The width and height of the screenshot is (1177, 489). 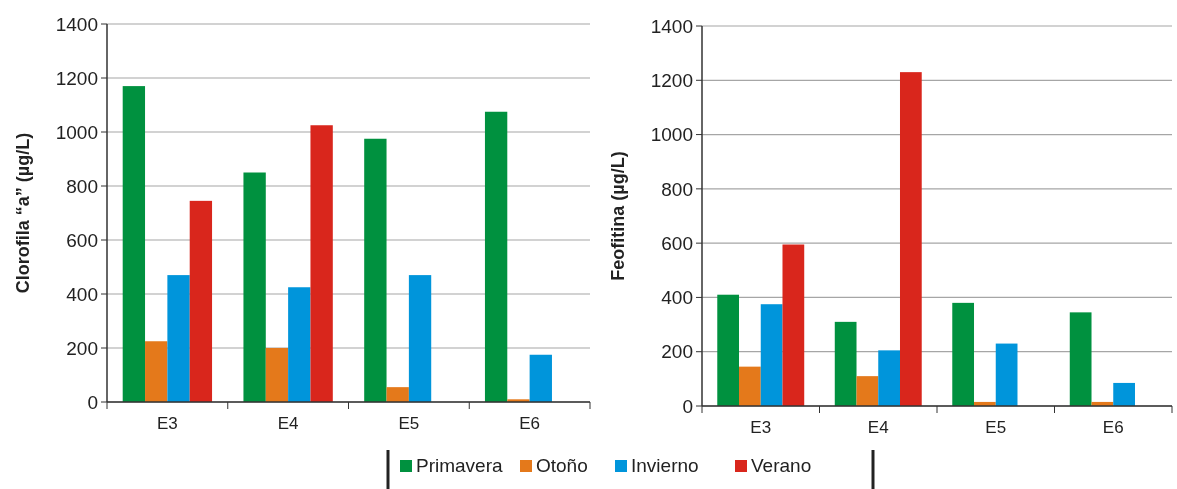 I want to click on y-axis-title: Clorofila “a” (µg/L), so click(x=23, y=213).